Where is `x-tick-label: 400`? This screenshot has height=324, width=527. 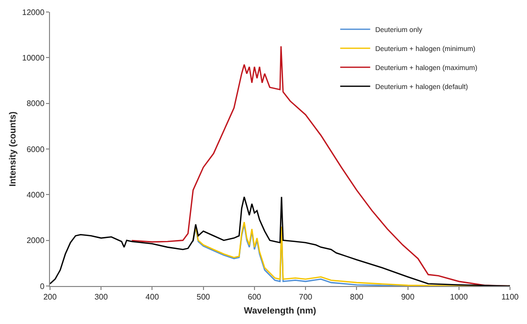
x-tick-label: 400 is located at coordinates (153, 297).